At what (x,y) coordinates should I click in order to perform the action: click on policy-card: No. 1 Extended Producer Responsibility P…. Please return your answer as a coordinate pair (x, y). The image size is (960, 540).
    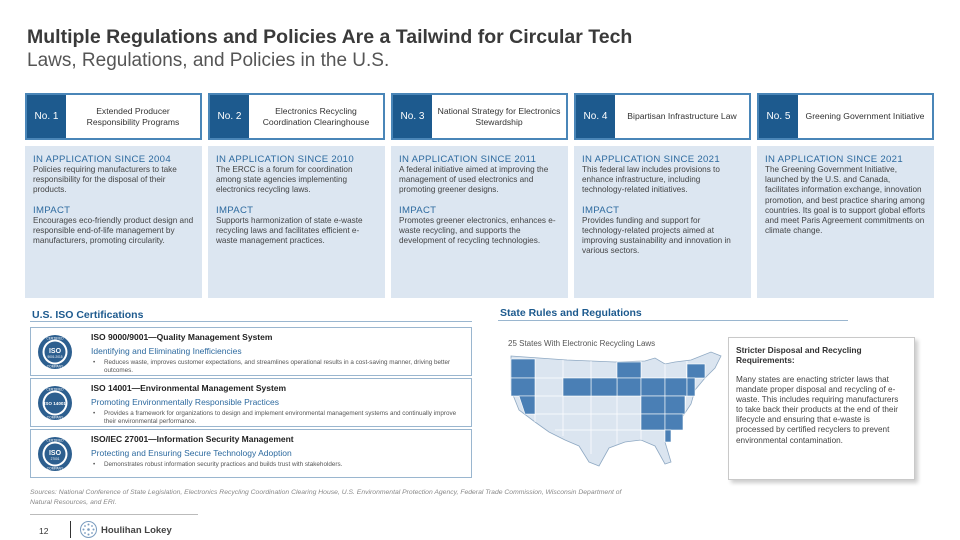
    Looking at the image, I should click on (113, 195).